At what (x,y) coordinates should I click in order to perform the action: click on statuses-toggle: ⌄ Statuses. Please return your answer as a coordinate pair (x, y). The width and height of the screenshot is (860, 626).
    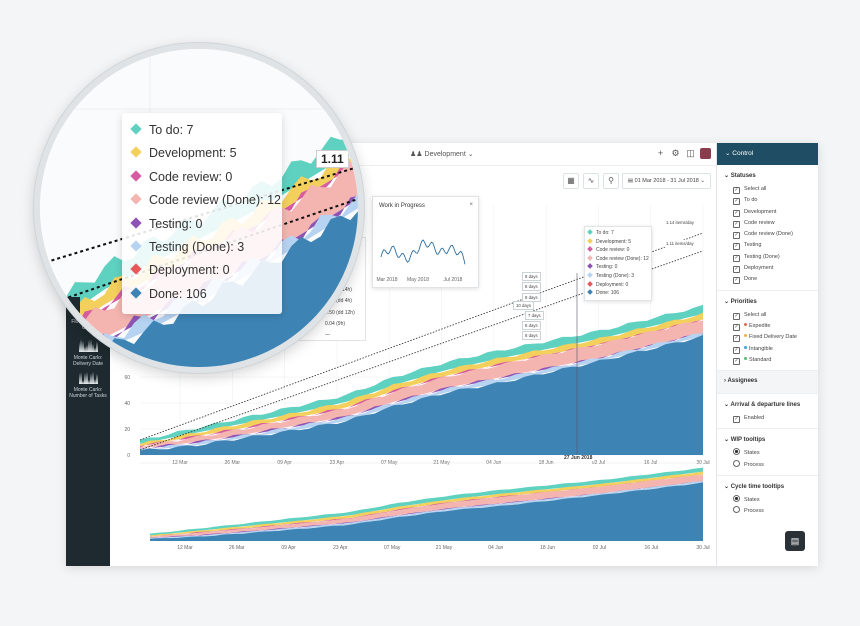
    Looking at the image, I should click on (740, 176).